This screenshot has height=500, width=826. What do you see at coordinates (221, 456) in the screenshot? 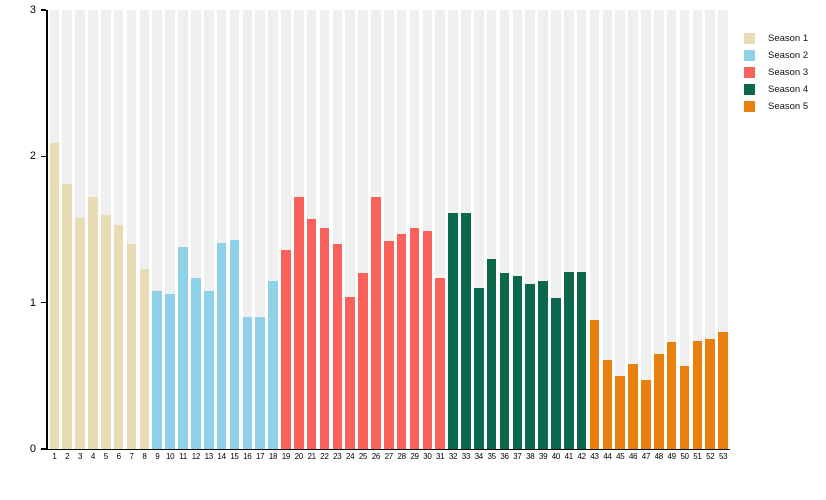
I see `x-axis-label: 14` at bounding box center [221, 456].